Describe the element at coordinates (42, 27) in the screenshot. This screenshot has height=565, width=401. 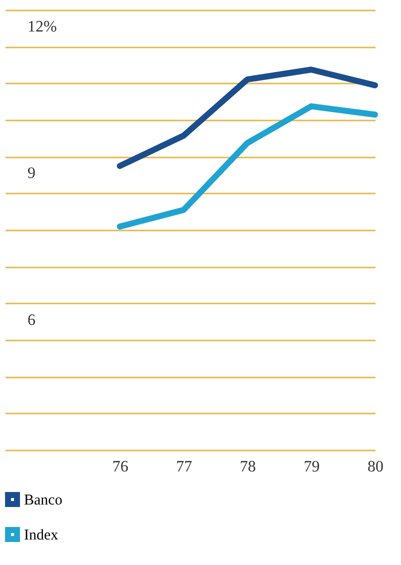
I see `y-tick-label: 12%` at that location.